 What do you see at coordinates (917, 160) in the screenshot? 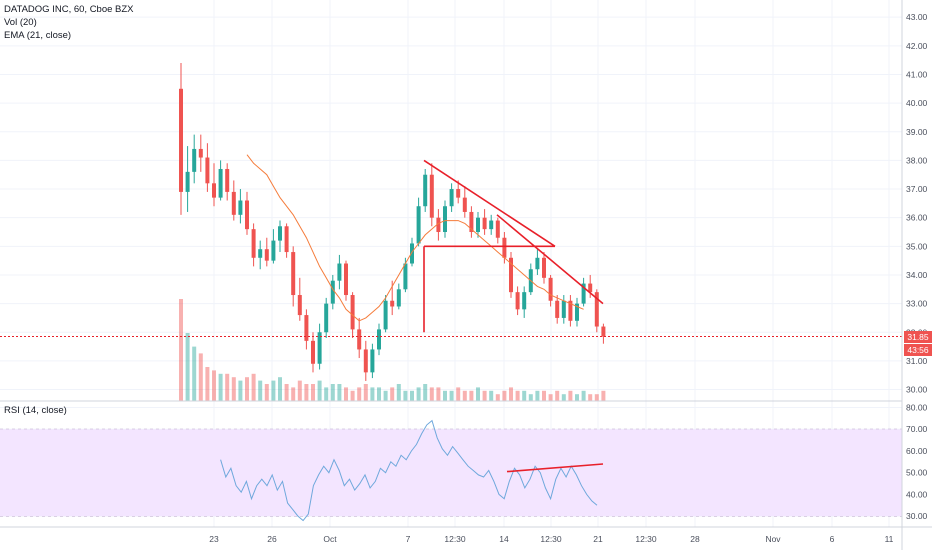
I see `price-tick-label: 38.00` at bounding box center [917, 160].